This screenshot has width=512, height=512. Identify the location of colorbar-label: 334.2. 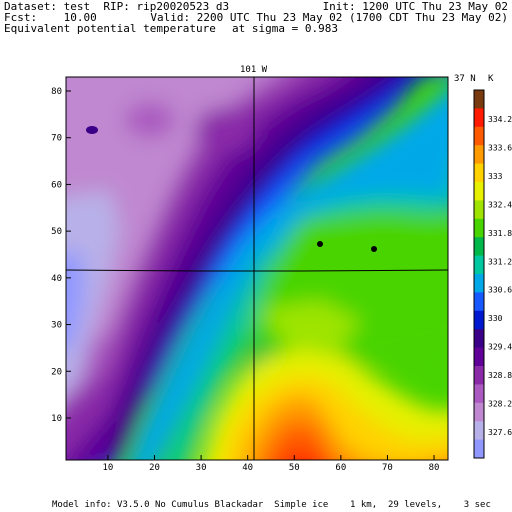
(500, 119).